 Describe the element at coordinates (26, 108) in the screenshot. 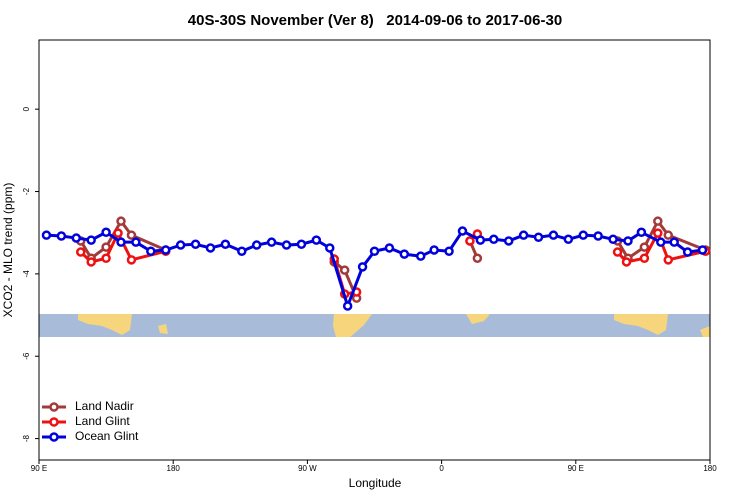

I see `y-tick-label: 0` at that location.